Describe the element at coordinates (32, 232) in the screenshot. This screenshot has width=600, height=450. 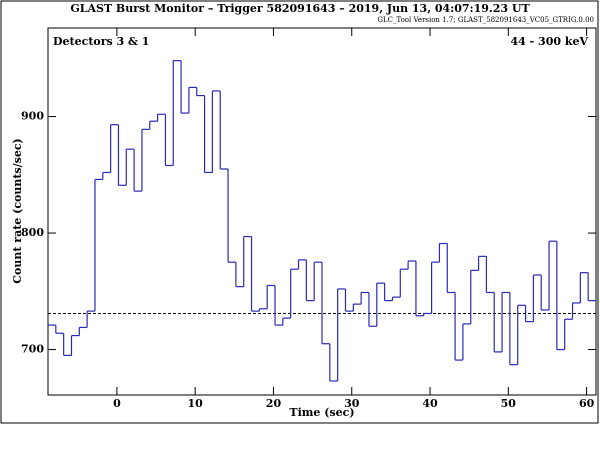
I see `y-tick-label: 800` at that location.